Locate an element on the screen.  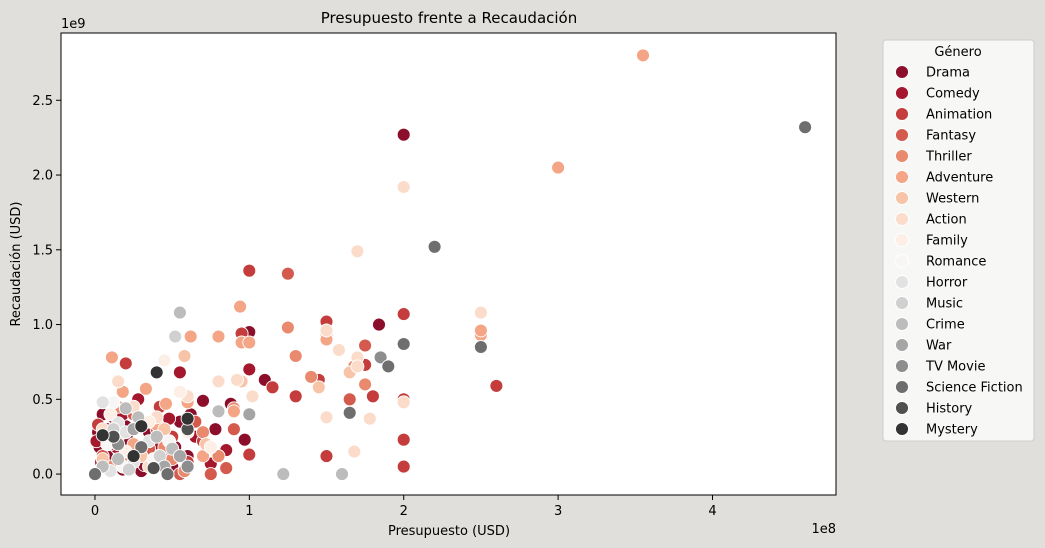
y-axis: 0.0 0.5 1.0 1.5 2.0 2.5 is located at coordinates (46, 288).